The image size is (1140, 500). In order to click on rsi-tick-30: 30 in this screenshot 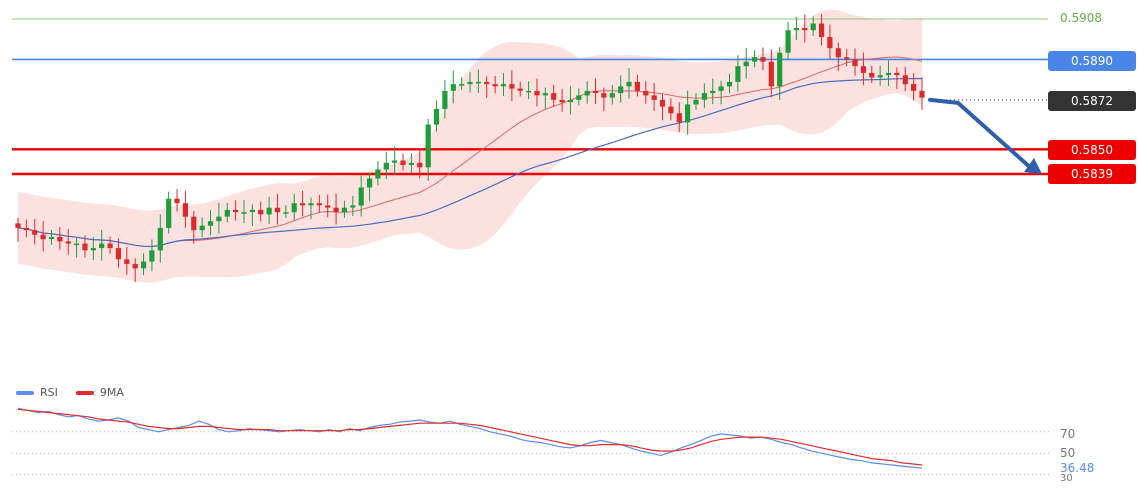, I will do `click(1066, 478)`.